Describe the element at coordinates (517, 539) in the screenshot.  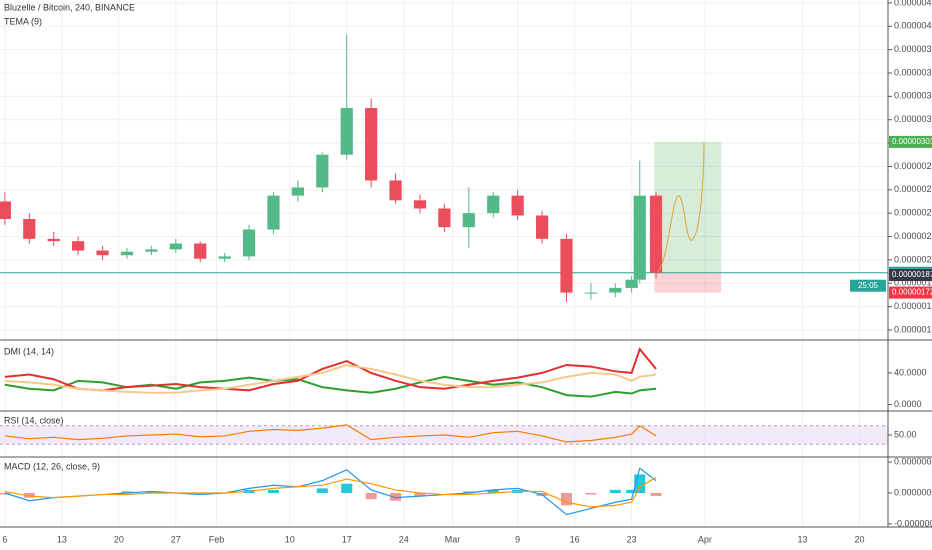
I see `x-tick-label: 9` at that location.